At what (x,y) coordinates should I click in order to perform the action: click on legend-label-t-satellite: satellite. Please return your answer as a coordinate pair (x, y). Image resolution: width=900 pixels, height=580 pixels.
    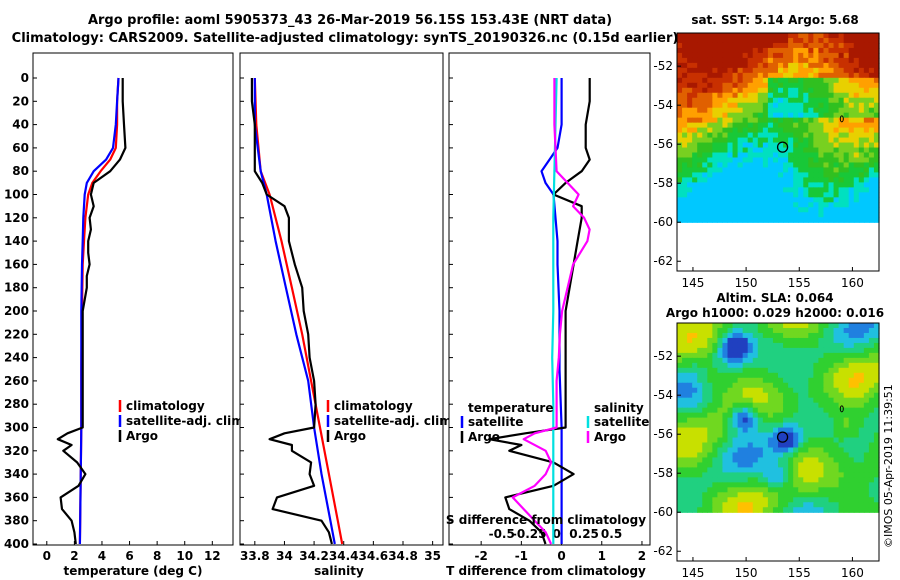
    Looking at the image, I should click on (495, 422).